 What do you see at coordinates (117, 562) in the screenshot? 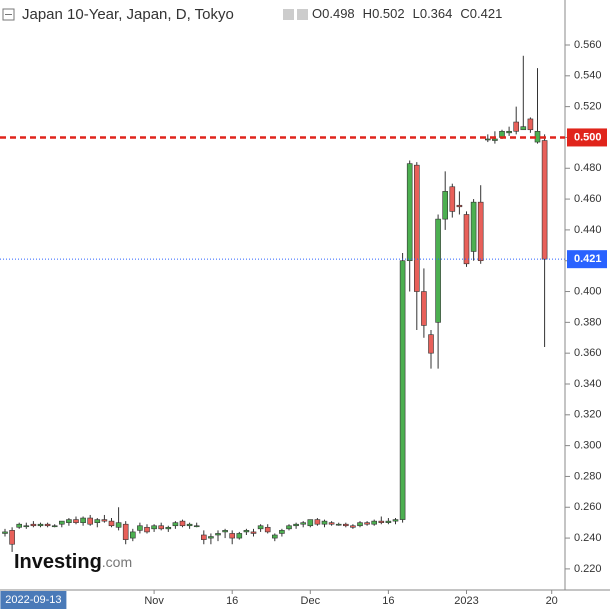
I see `logo-suffix: .com` at bounding box center [117, 562].